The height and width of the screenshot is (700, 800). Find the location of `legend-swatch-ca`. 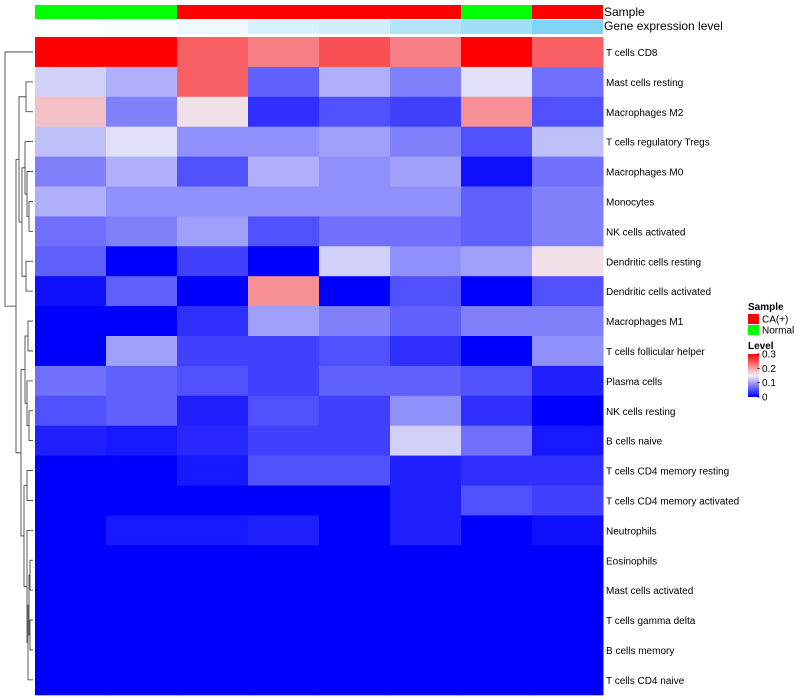

legend-swatch-ca is located at coordinates (753, 319).